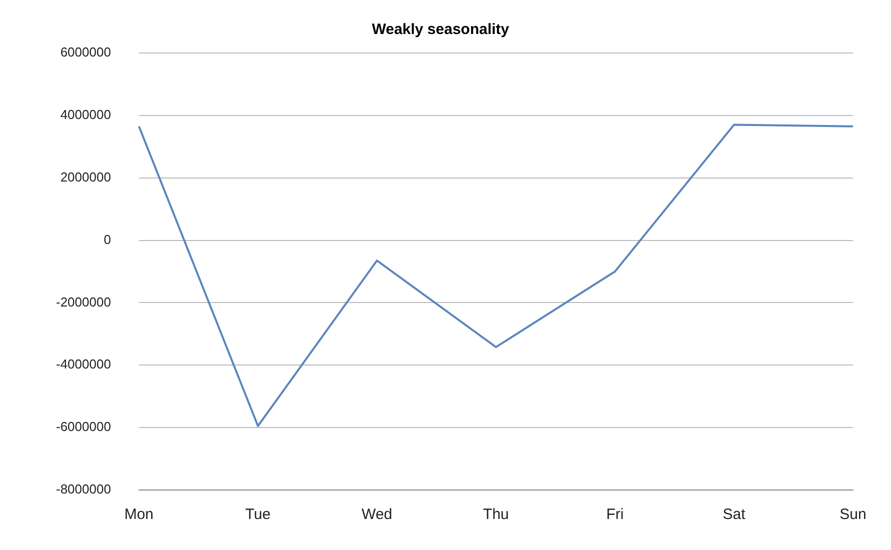  What do you see at coordinates (85, 176) in the screenshot?
I see `y-tick-label: 2000000` at bounding box center [85, 176].